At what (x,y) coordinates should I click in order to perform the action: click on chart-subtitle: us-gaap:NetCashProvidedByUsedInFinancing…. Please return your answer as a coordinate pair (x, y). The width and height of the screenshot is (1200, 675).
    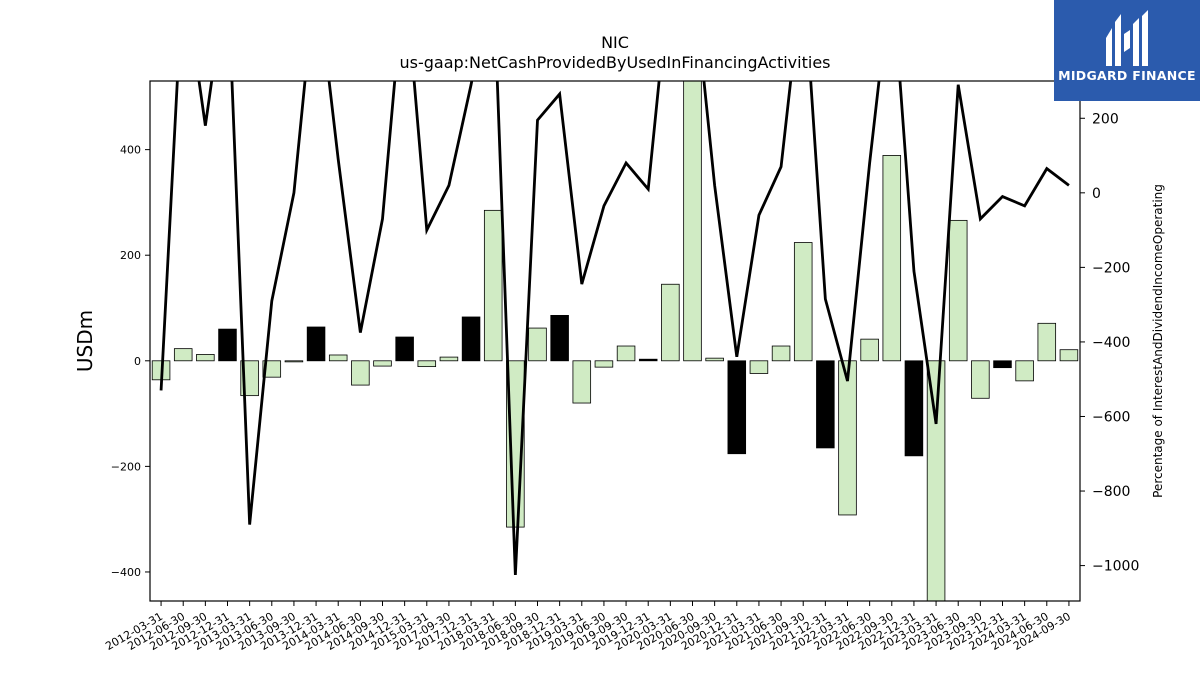
    Looking at the image, I should click on (614, 62).